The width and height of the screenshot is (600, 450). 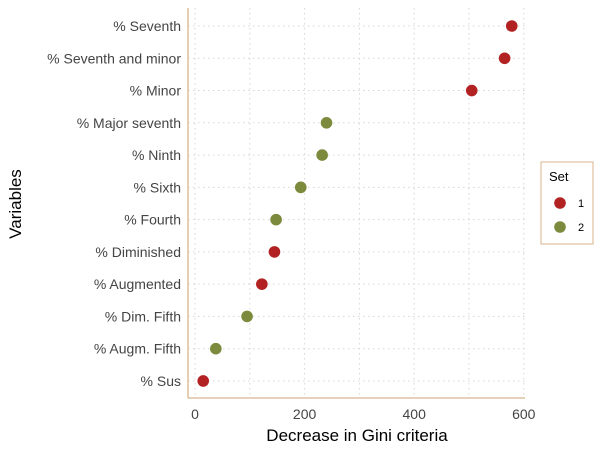 What do you see at coordinates (156, 155) in the screenshot?
I see `y-tick-label: % Ninth` at bounding box center [156, 155].